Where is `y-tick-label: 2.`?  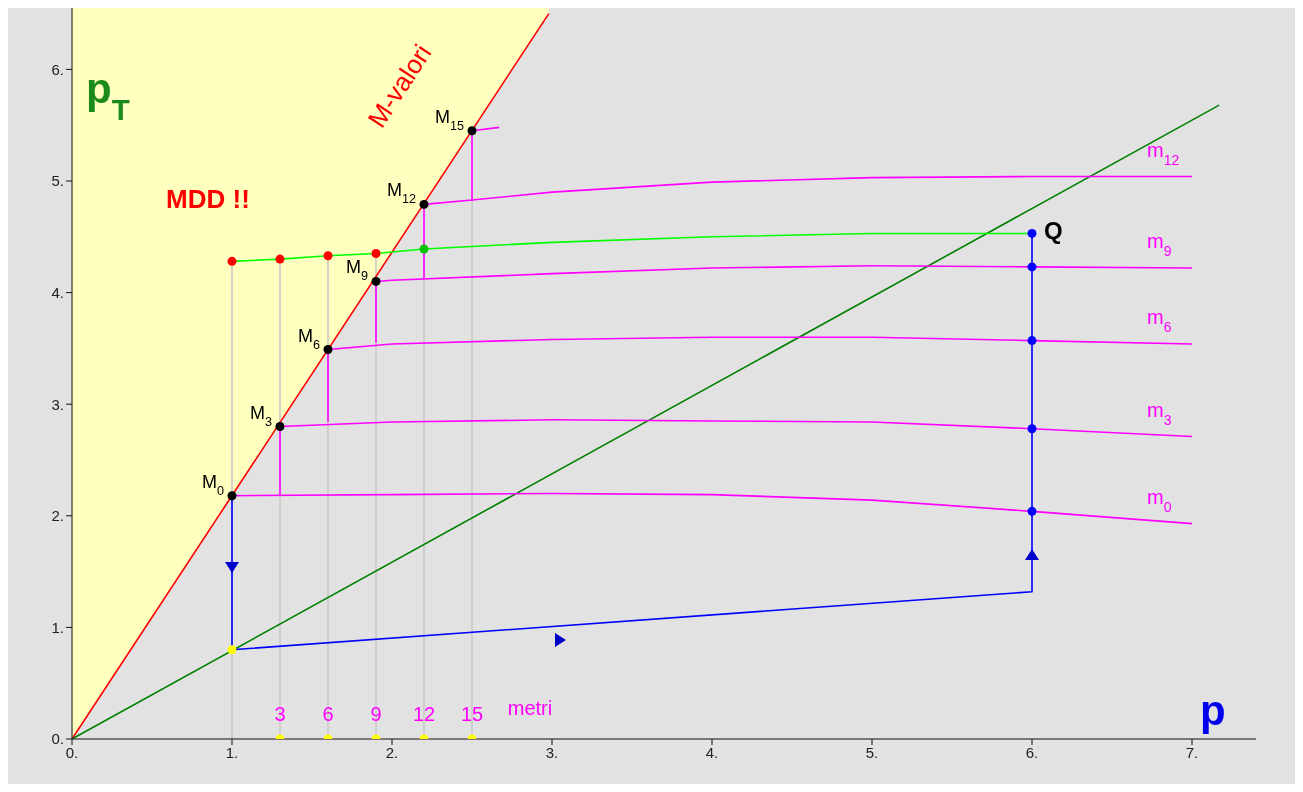 y-tick-label: 2. is located at coordinates (57, 516).